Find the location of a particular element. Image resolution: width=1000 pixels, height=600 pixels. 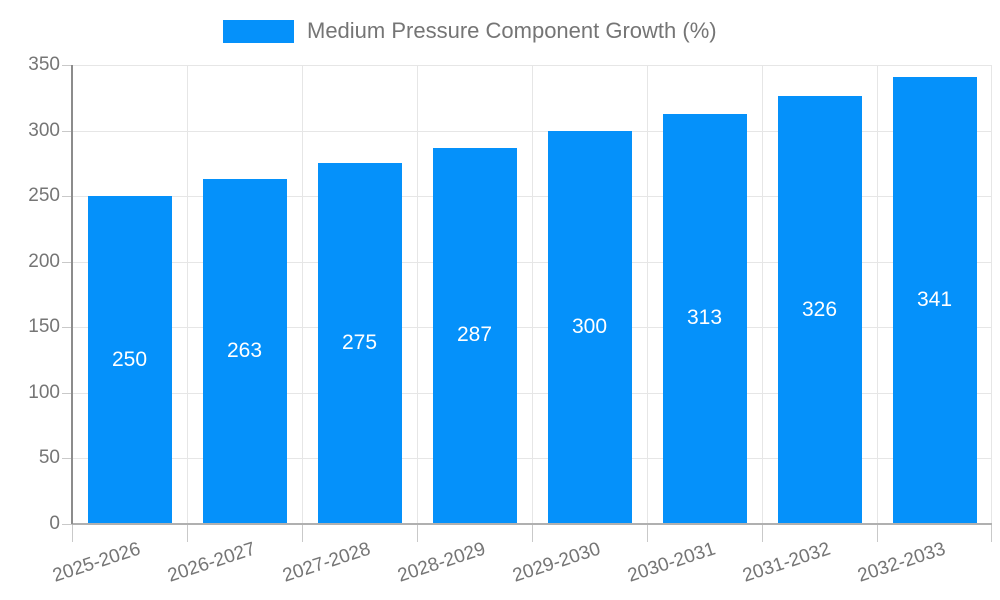

y-tick-label: 300 is located at coordinates (44, 130).